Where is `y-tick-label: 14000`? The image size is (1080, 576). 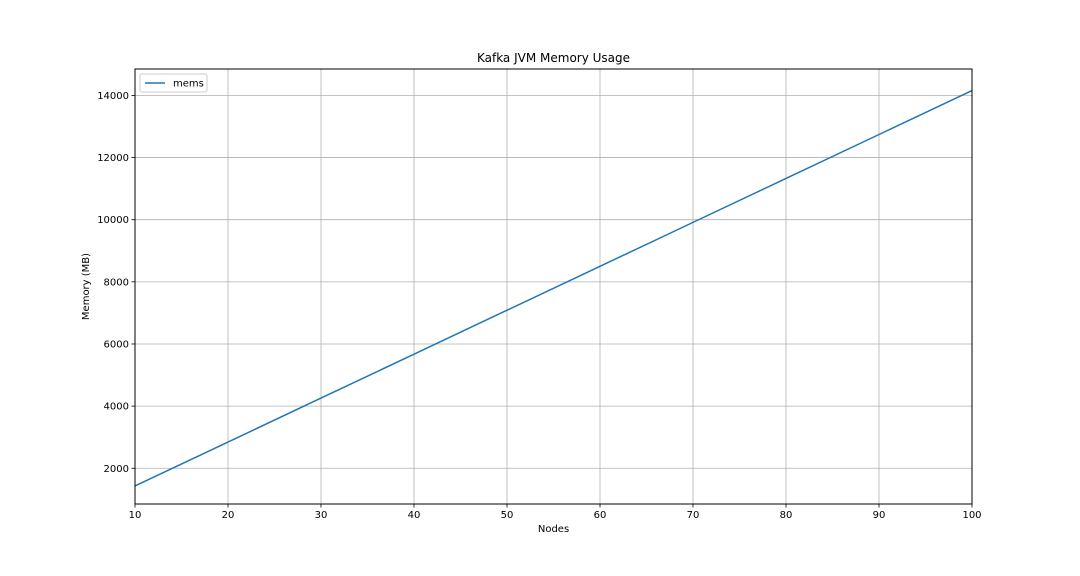 y-tick-label: 14000 is located at coordinates (113, 96).